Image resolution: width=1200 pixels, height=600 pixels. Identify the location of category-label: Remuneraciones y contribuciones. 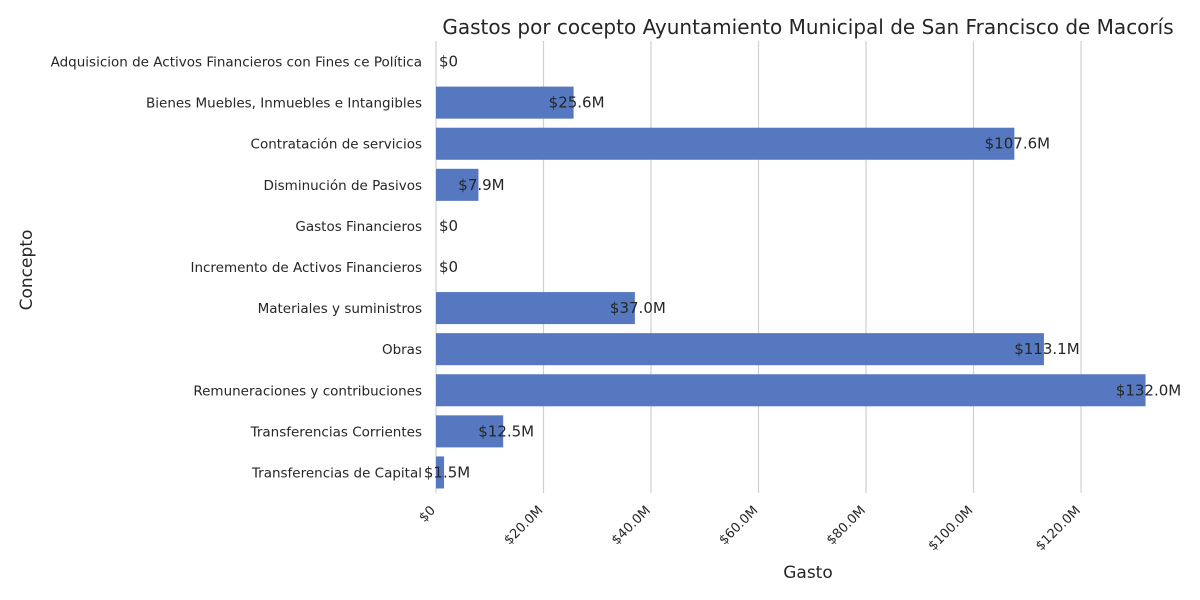
(307, 391).